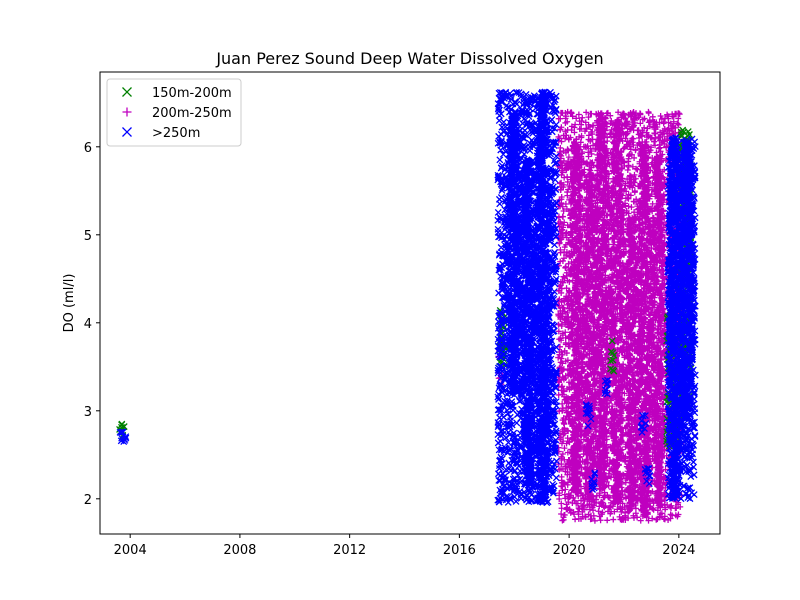  What do you see at coordinates (176, 133) in the screenshot?
I see `legend-label: >250m` at bounding box center [176, 133].